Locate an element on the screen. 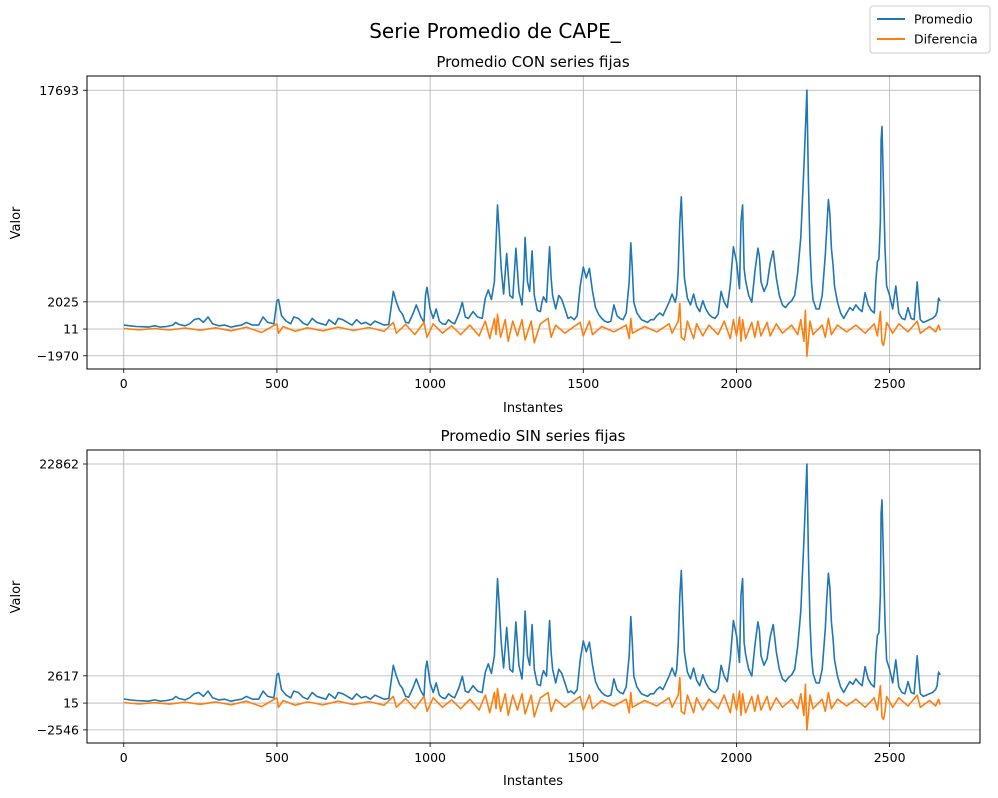  subplot-sin-ytick-label: −2546 is located at coordinates (58, 729).